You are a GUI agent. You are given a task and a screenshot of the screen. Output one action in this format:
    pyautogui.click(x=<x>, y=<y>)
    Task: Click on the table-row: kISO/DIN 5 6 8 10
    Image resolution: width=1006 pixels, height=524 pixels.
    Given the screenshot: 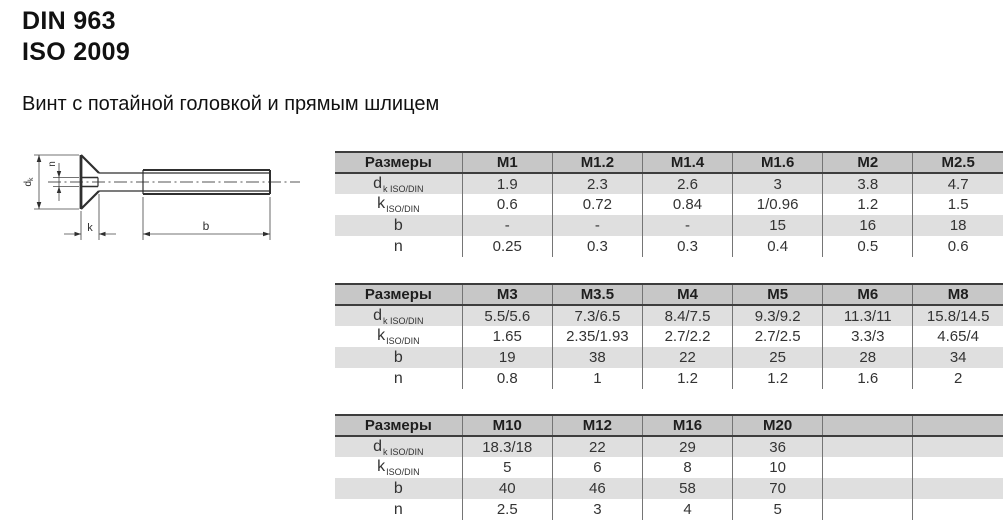 What is the action you would take?
    pyautogui.click(x=669, y=467)
    